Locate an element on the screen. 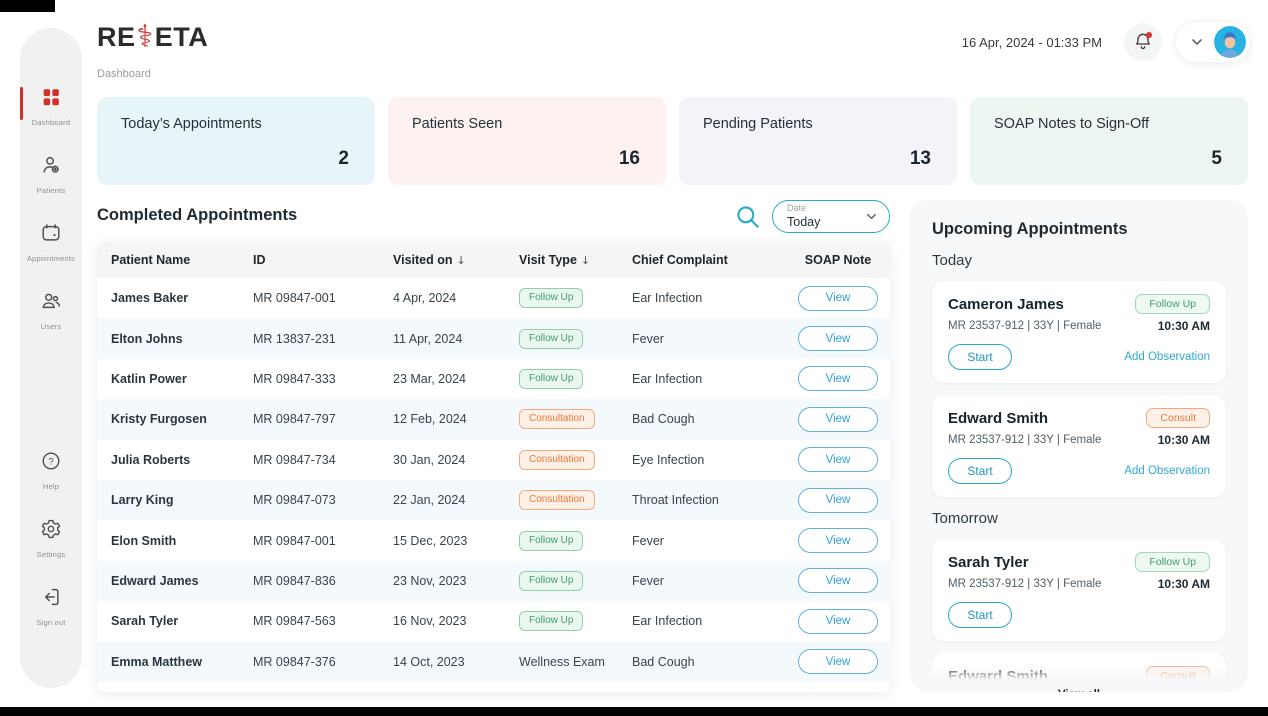 This screenshot has height=716, width=1268. visit-type-badge: Follow Up is located at coordinates (551, 621).